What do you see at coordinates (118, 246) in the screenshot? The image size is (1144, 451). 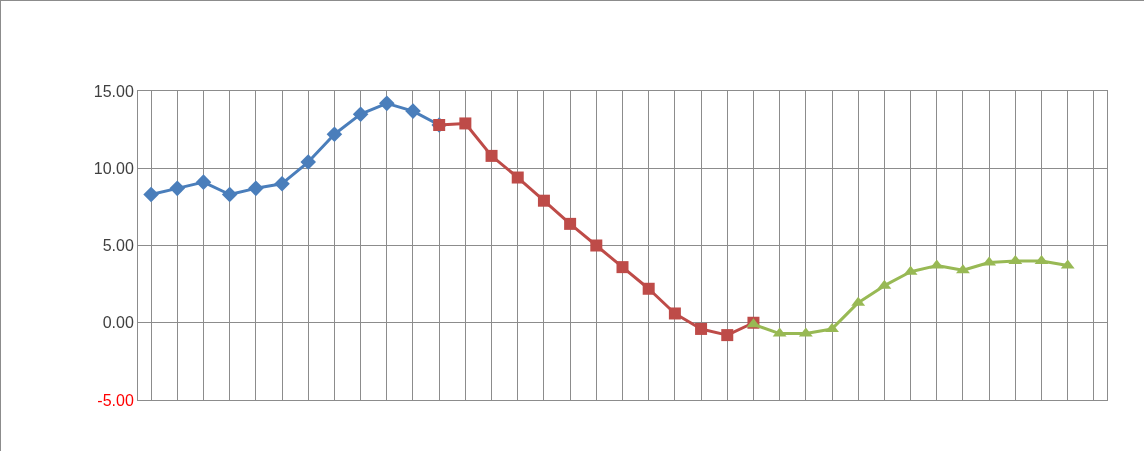 I see `y-tick-label: 5.00` at bounding box center [118, 246].